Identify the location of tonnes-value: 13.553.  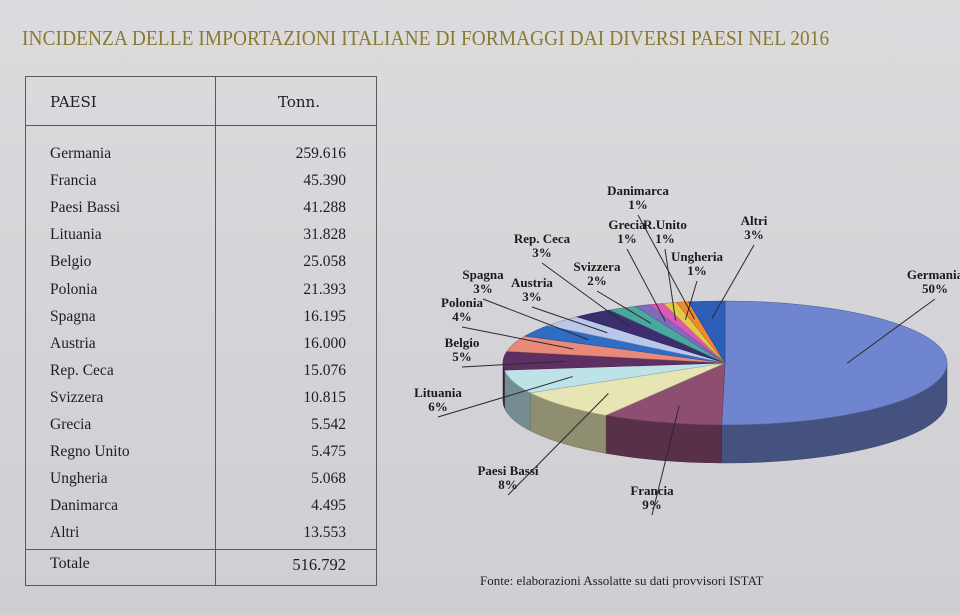
(324, 533).